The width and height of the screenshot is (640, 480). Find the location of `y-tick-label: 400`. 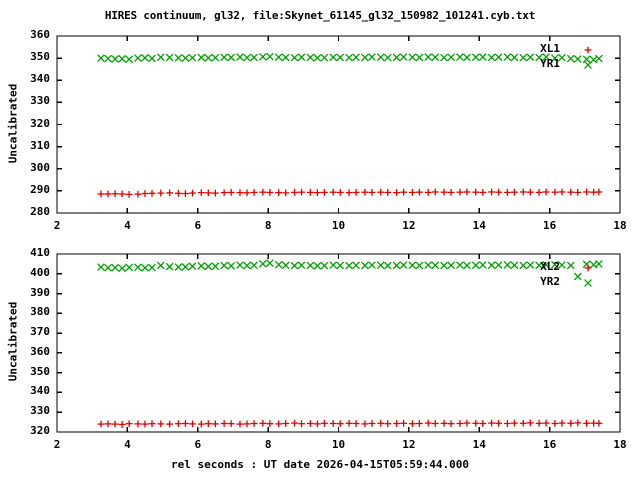

y-tick-label: 400 is located at coordinates (40, 272).